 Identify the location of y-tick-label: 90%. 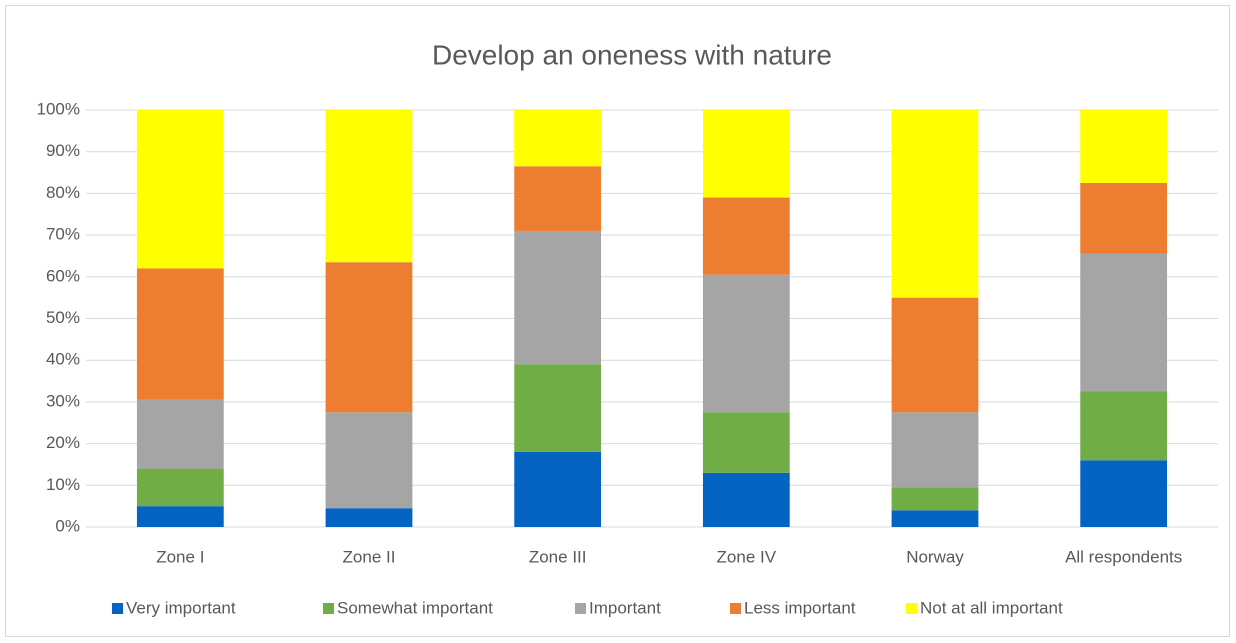
(63, 150).